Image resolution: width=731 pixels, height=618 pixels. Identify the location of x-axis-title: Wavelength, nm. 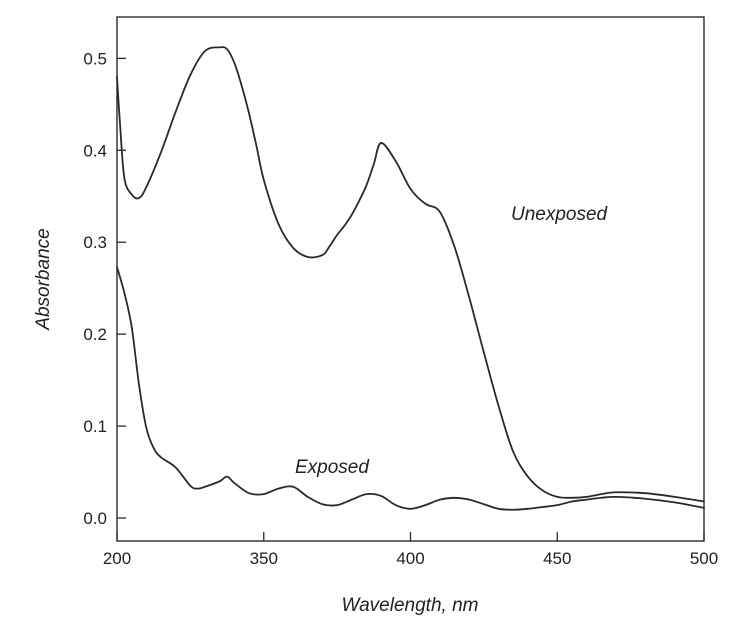
(410, 605).